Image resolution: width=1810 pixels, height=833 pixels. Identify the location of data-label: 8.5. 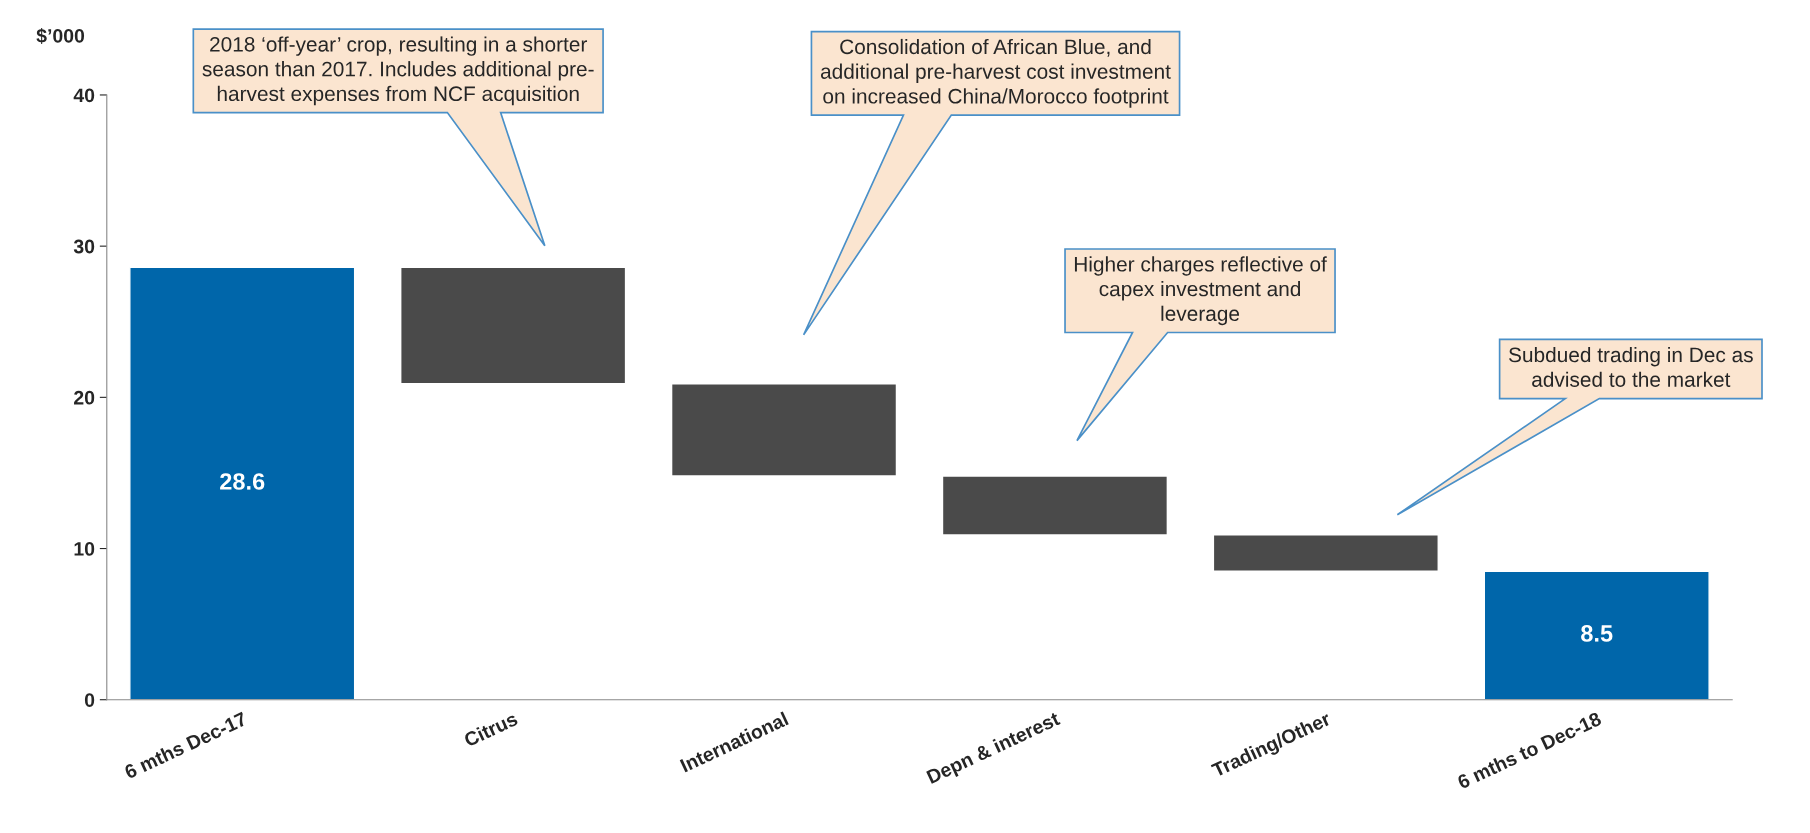
(1597, 633).